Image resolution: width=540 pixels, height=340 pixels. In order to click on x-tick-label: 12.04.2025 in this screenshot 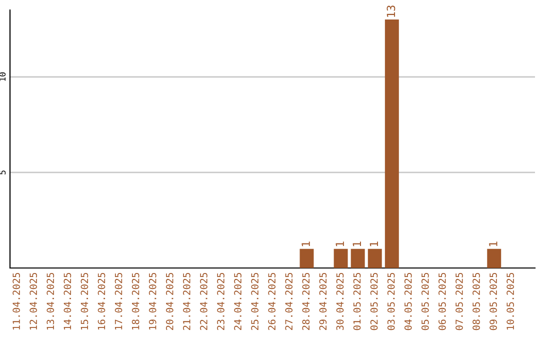, I will do `click(34, 301)`.